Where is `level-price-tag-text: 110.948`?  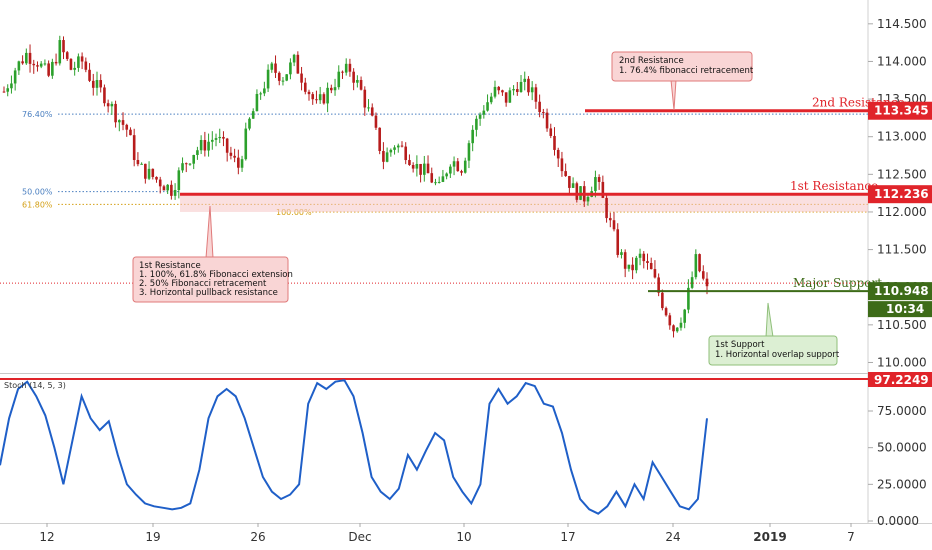 level-price-tag-text: 110.948 is located at coordinates (901, 291).